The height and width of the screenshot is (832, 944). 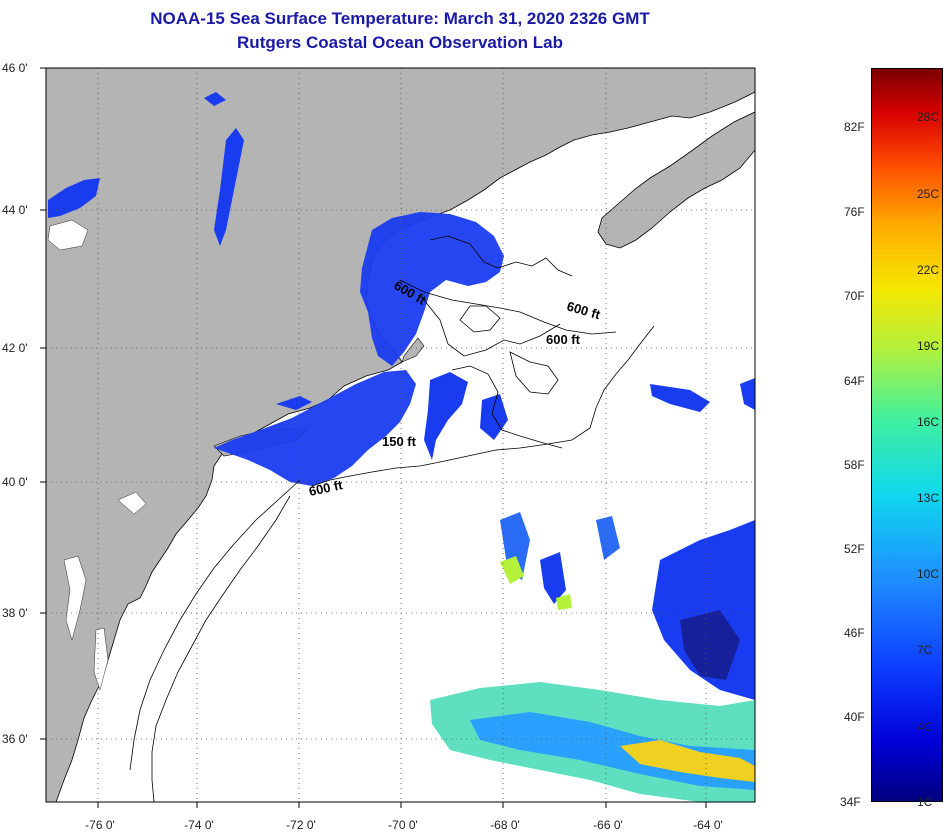 What do you see at coordinates (928, 117) in the screenshot?
I see `colorbar-c-28: 28C` at bounding box center [928, 117].